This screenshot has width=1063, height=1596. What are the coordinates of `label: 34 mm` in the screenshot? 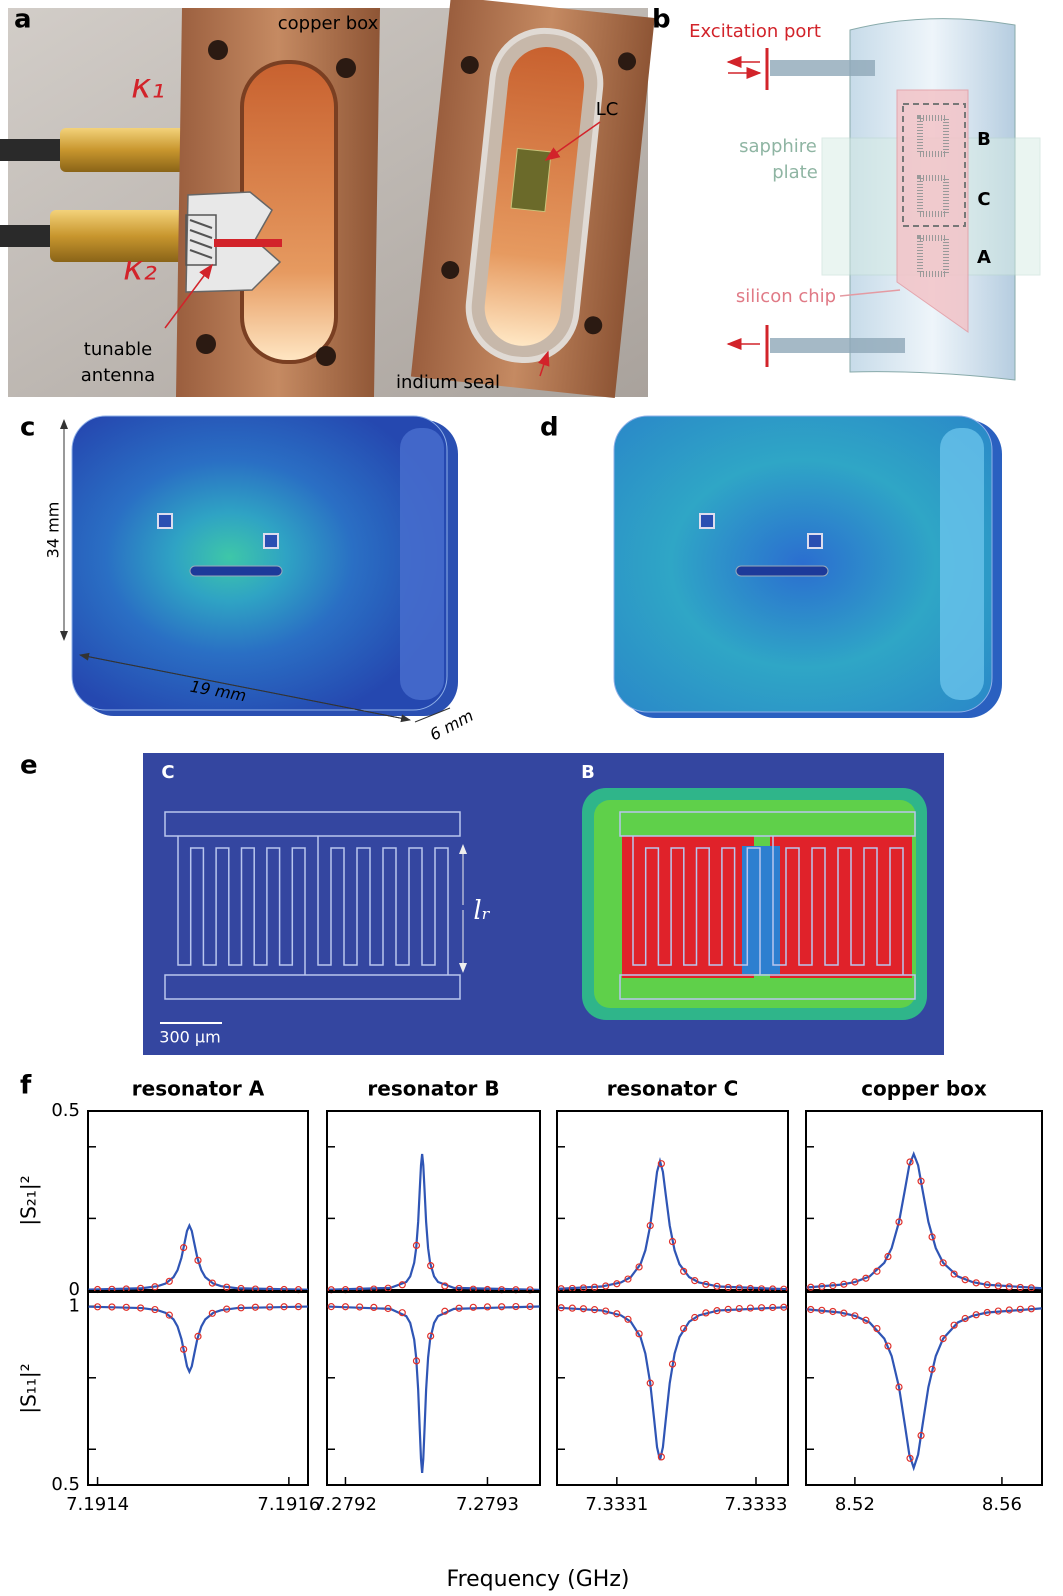 It's located at (53, 530).